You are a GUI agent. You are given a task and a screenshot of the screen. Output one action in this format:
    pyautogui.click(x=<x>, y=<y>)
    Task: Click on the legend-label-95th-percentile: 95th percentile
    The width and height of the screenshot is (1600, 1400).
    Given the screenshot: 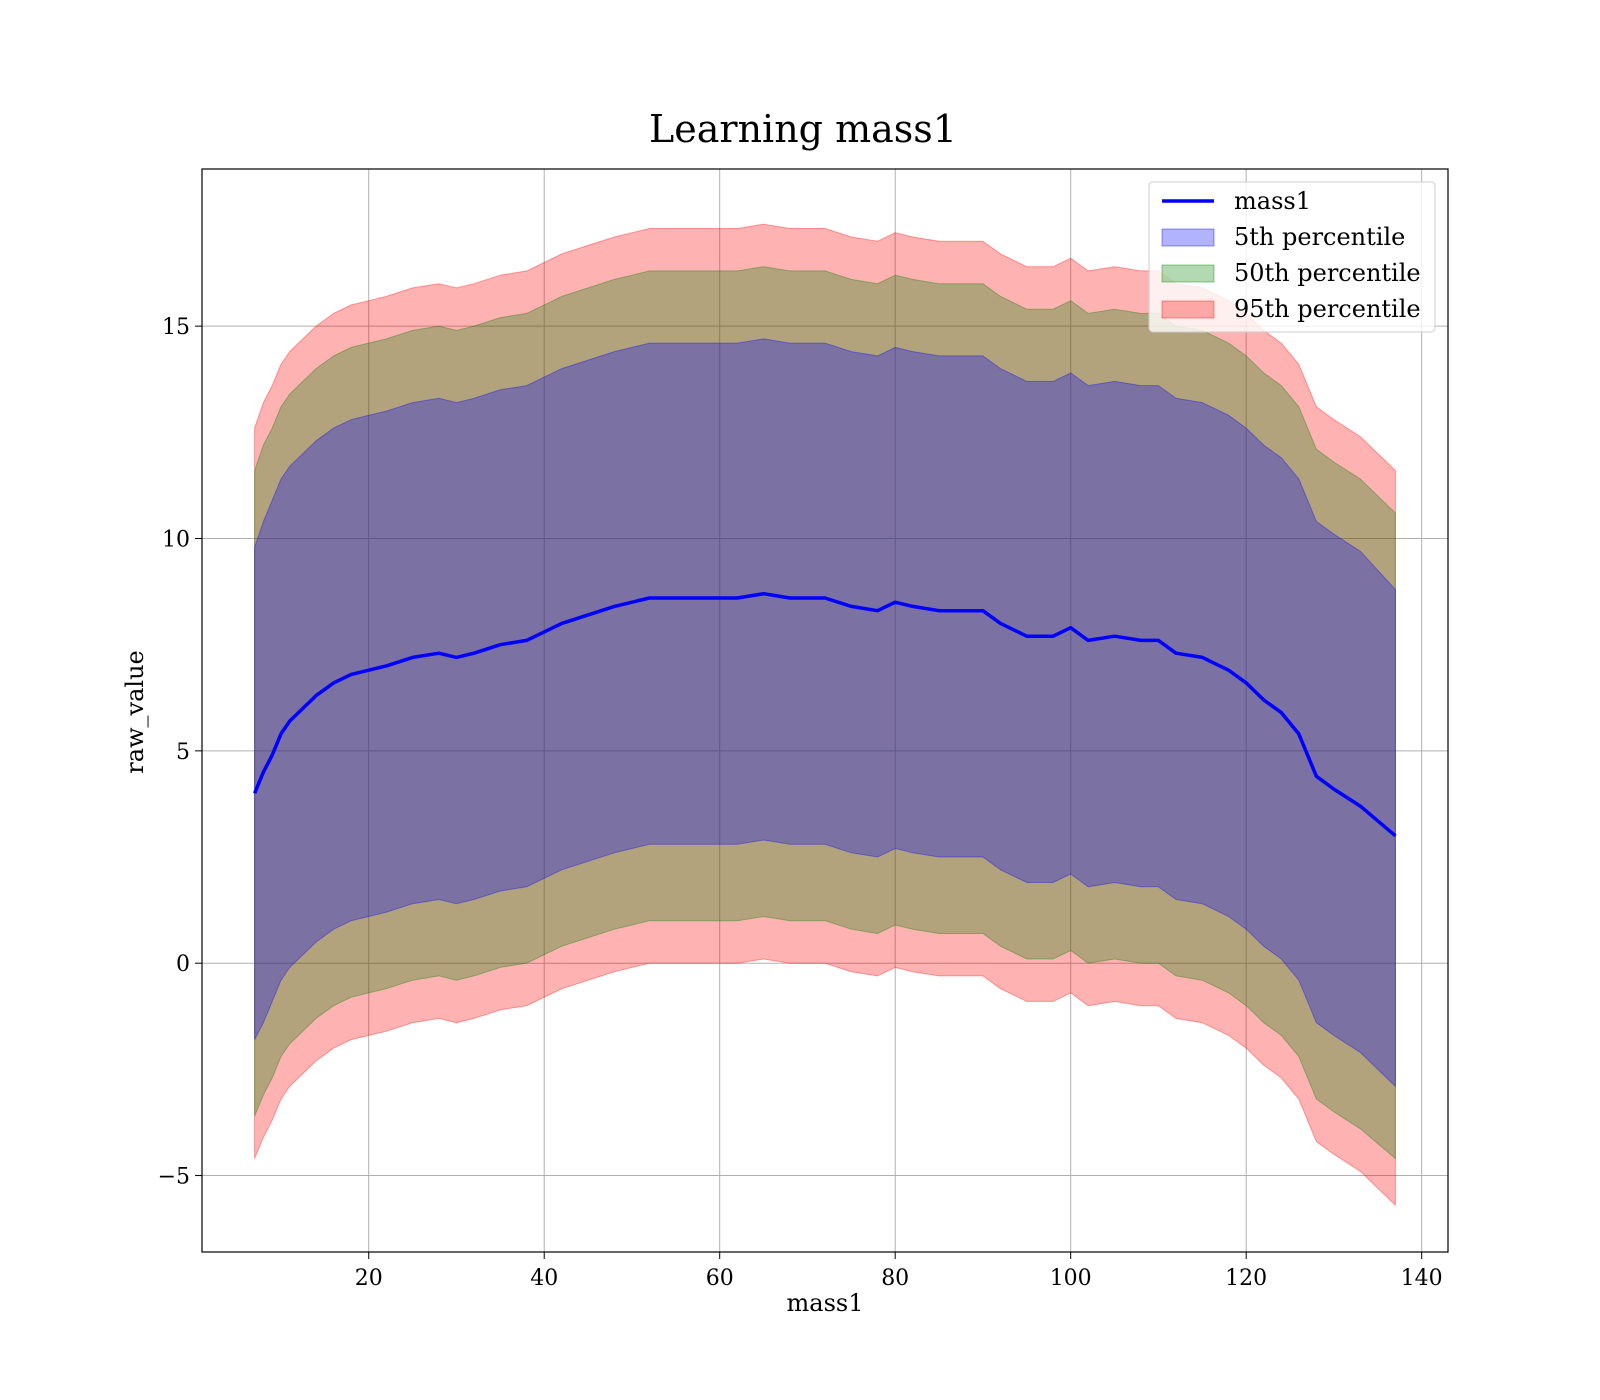 What is the action you would take?
    pyautogui.click(x=1327, y=309)
    